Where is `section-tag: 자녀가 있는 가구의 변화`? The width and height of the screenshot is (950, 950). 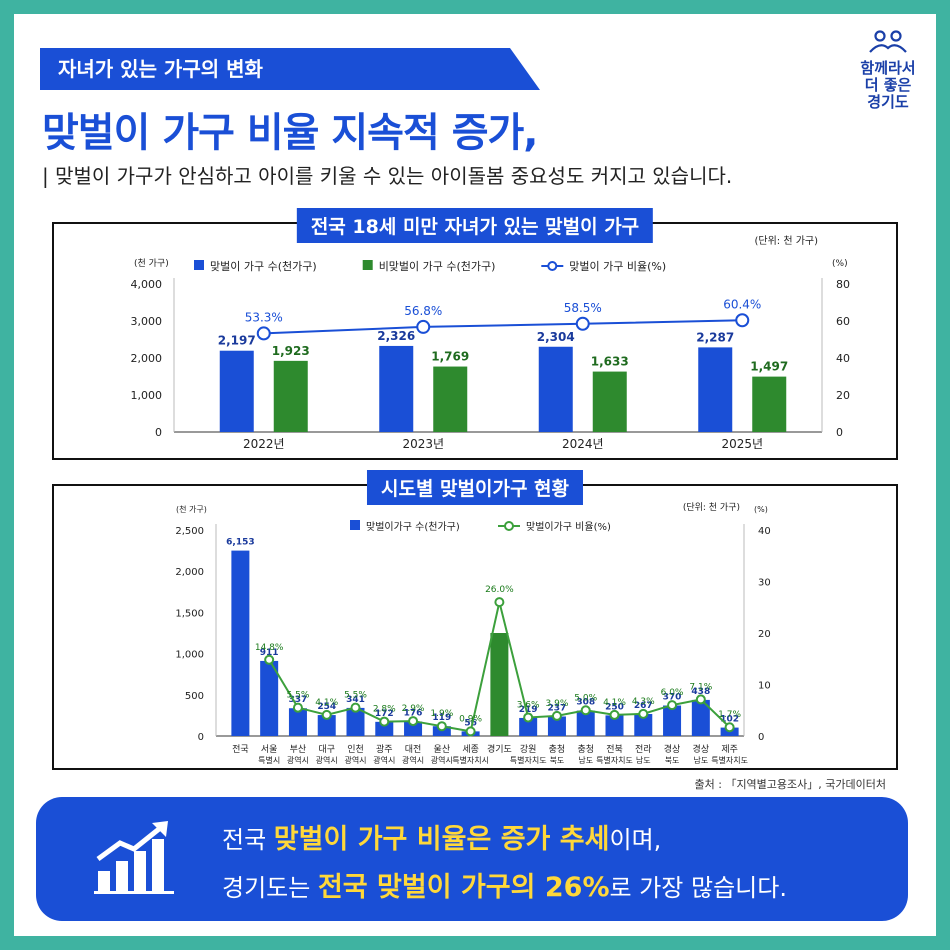
section-tag: 자녀가 있는 가구의 변화 is located at coordinates (290, 69).